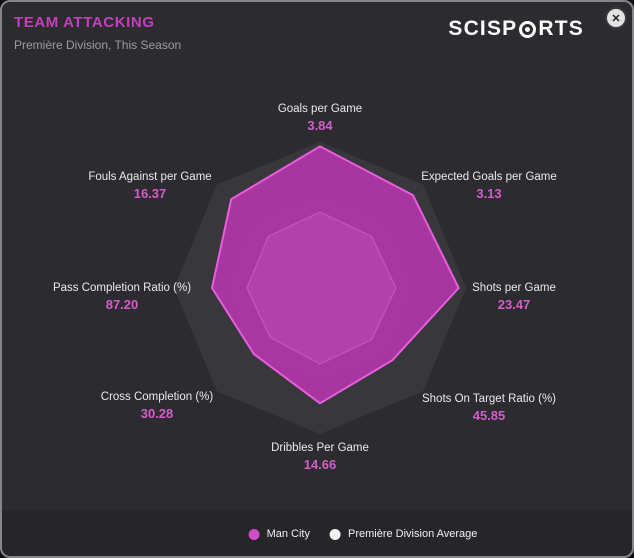 The width and height of the screenshot is (634, 558). I want to click on axis-shots-per-game: Shots per Game 23.47, so click(514, 297).